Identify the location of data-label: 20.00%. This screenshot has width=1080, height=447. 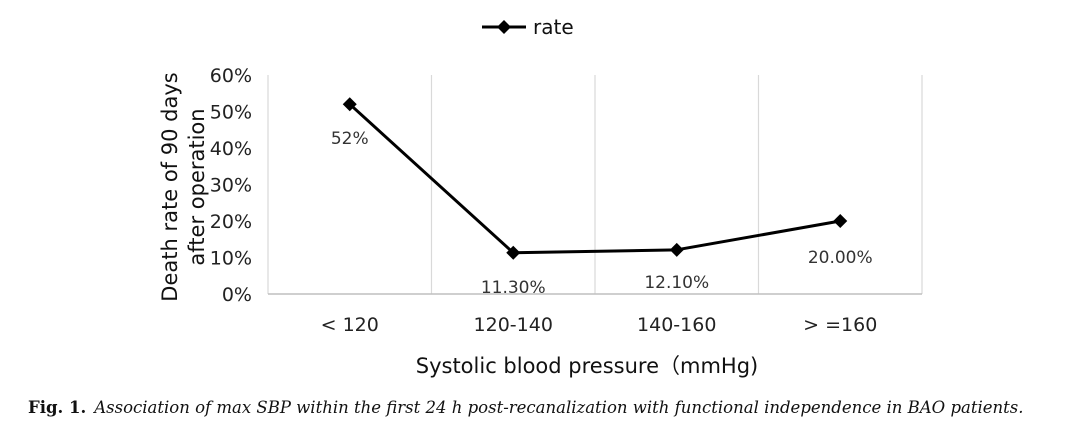
(840, 258).